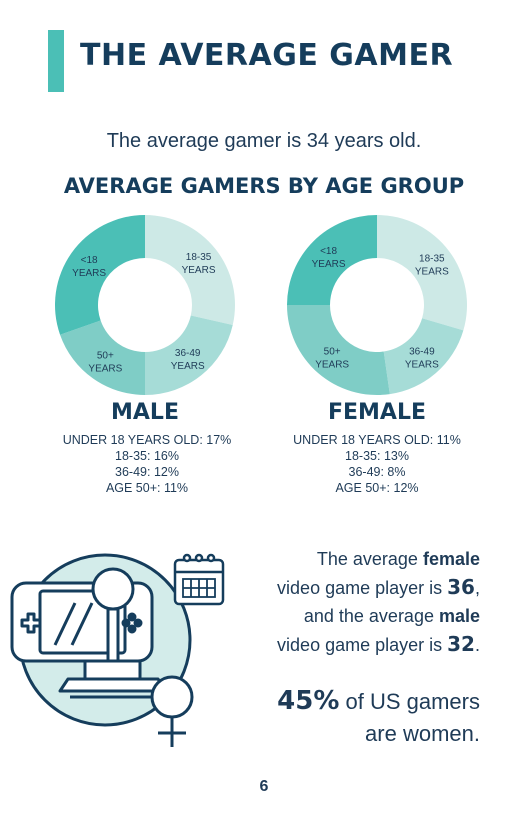  Describe the element at coordinates (459, 616) in the screenshot. I see `male-word: male` at that location.